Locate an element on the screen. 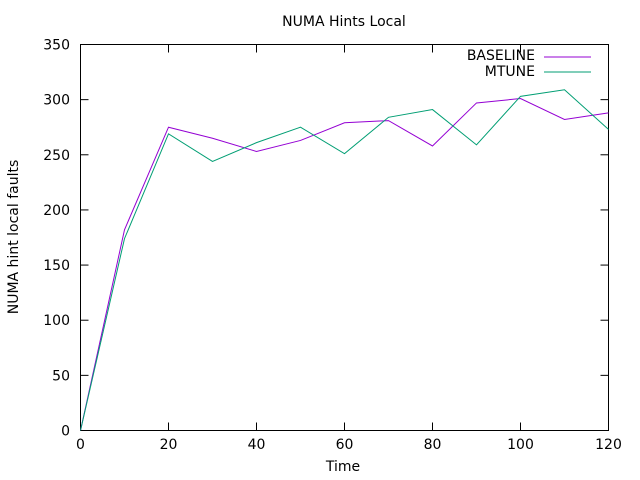 The image size is (640, 480). y-tick-label: 100 is located at coordinates (56, 321).